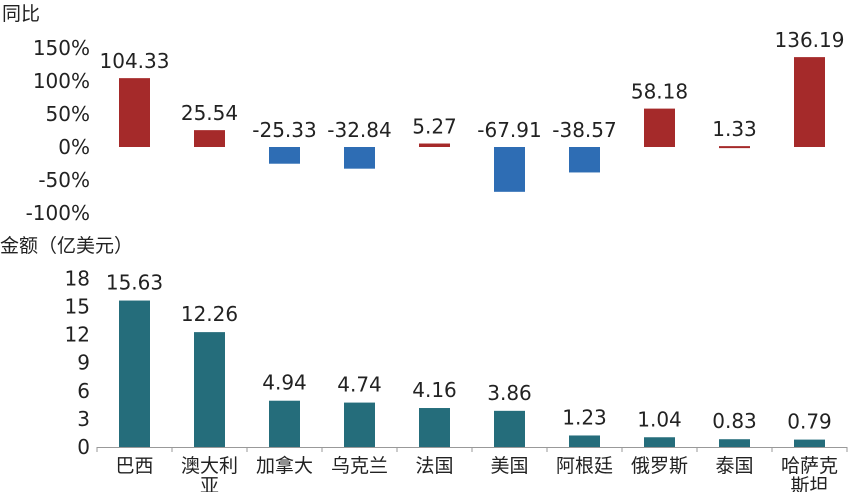  Describe the element at coordinates (135, 61) in the screenshot. I see `yoy-data-label: 104.33` at that location.